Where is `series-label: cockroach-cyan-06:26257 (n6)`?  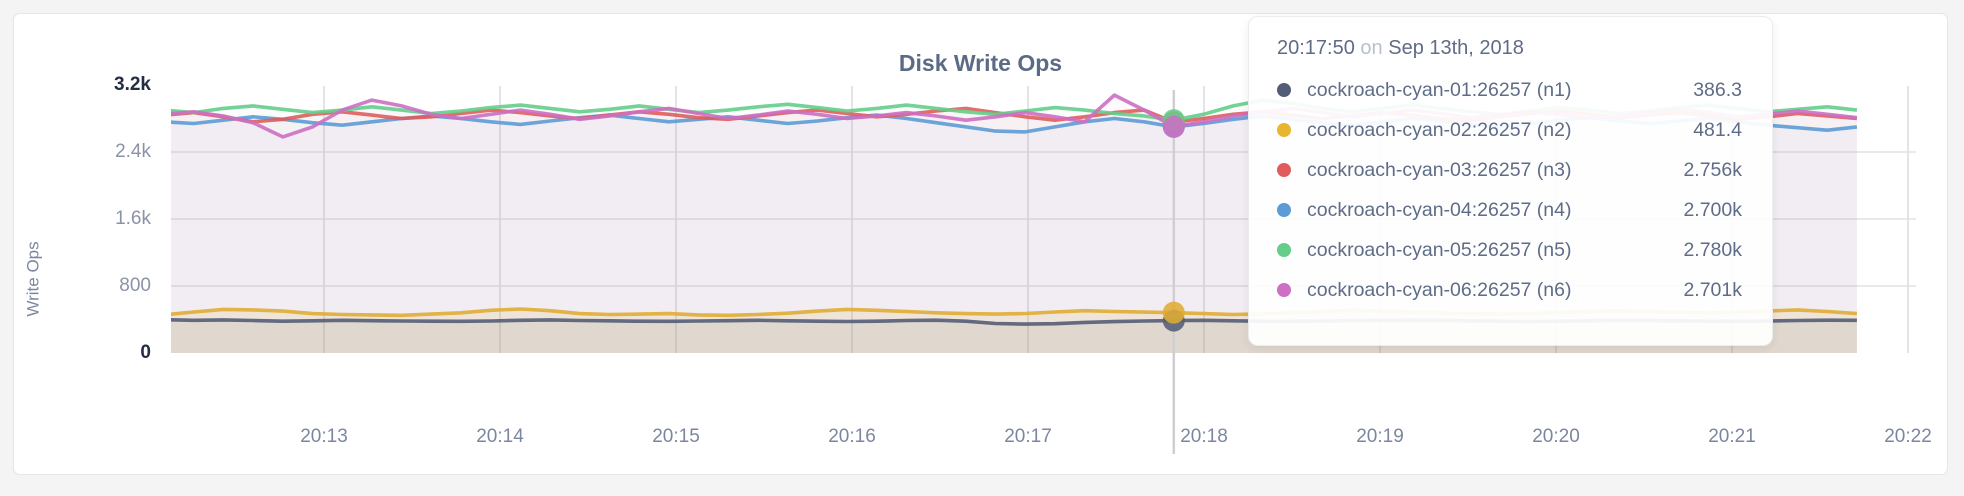
series-label: cockroach-cyan-06:26257 (n6) is located at coordinates (1439, 289).